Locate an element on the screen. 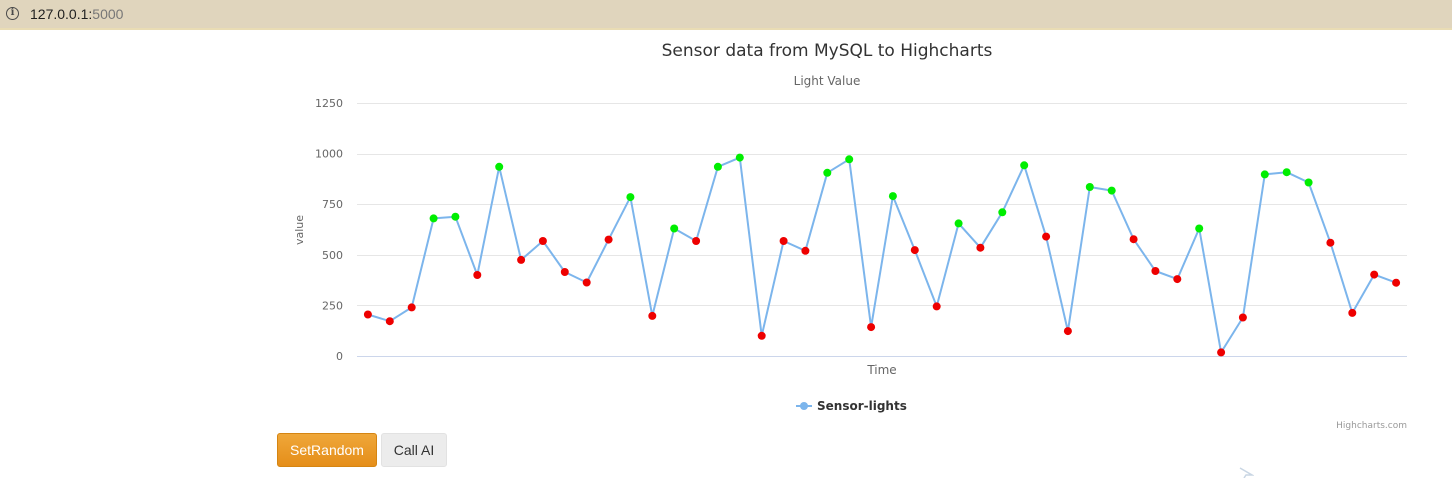  address-bar: i 127.0.0.1:5000 is located at coordinates (726, 15).